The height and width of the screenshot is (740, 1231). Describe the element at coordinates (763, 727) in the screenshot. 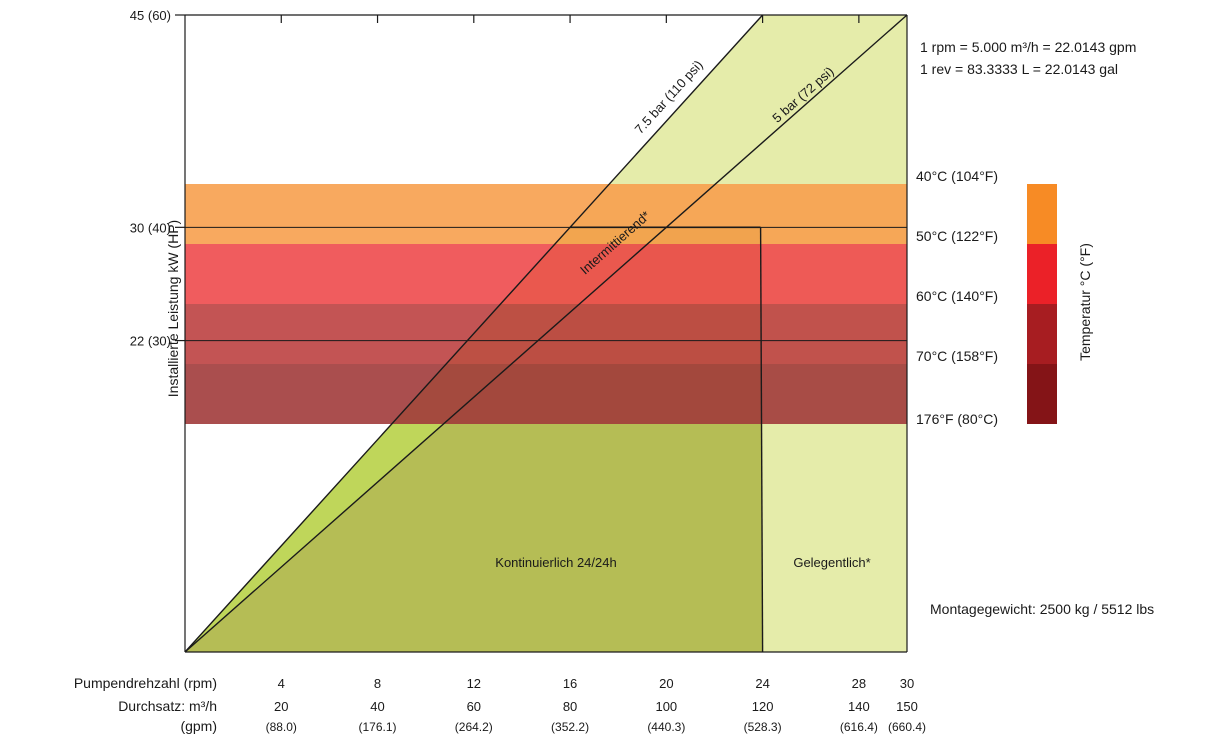

I see `x-tick-label-gpm: (528.3)` at that location.